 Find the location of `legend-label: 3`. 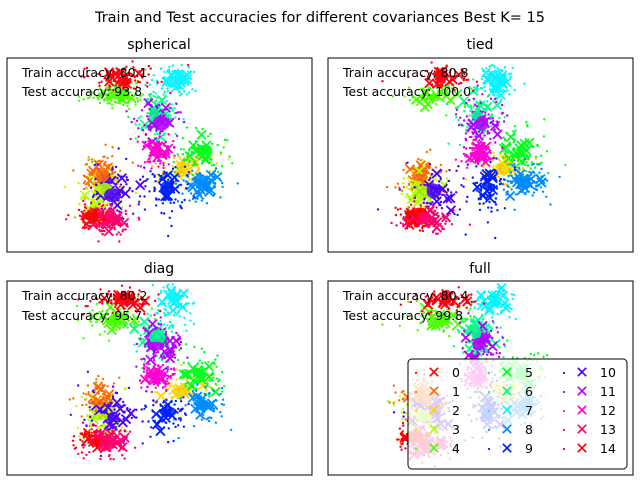

legend-label: 3 is located at coordinates (456, 429).